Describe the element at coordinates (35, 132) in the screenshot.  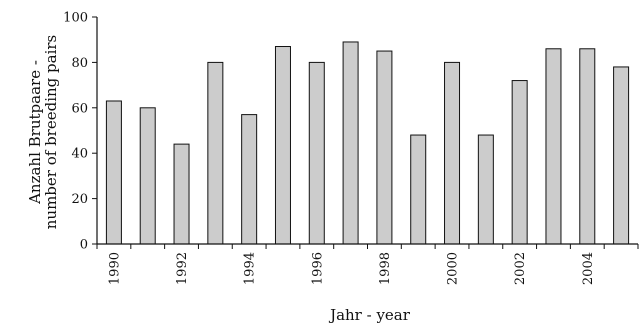
I see `y-axis-label-line-1: Anzahl Brutpaare -` at that location.